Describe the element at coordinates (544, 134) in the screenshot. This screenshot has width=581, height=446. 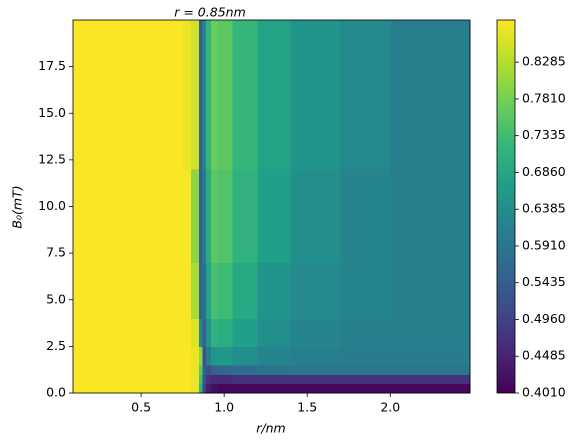
I see `colorbar-tick-label: 0.7335` at that location.